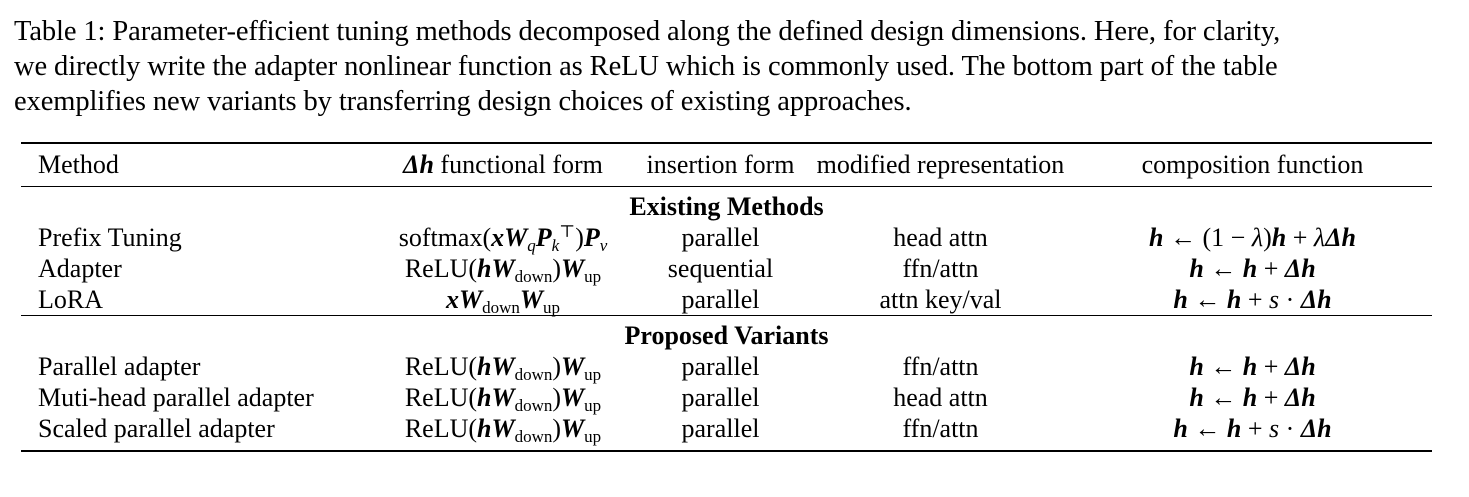 The width and height of the screenshot is (1469, 497). I want to click on cell-method: Muti-head parallel adapter, so click(176, 397).